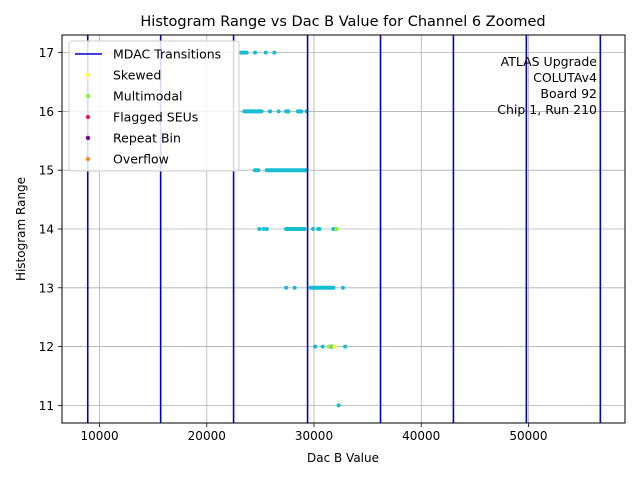 This screenshot has height=480, width=640. I want to click on annotation-line: Chip 1, Run 210, so click(547, 109).